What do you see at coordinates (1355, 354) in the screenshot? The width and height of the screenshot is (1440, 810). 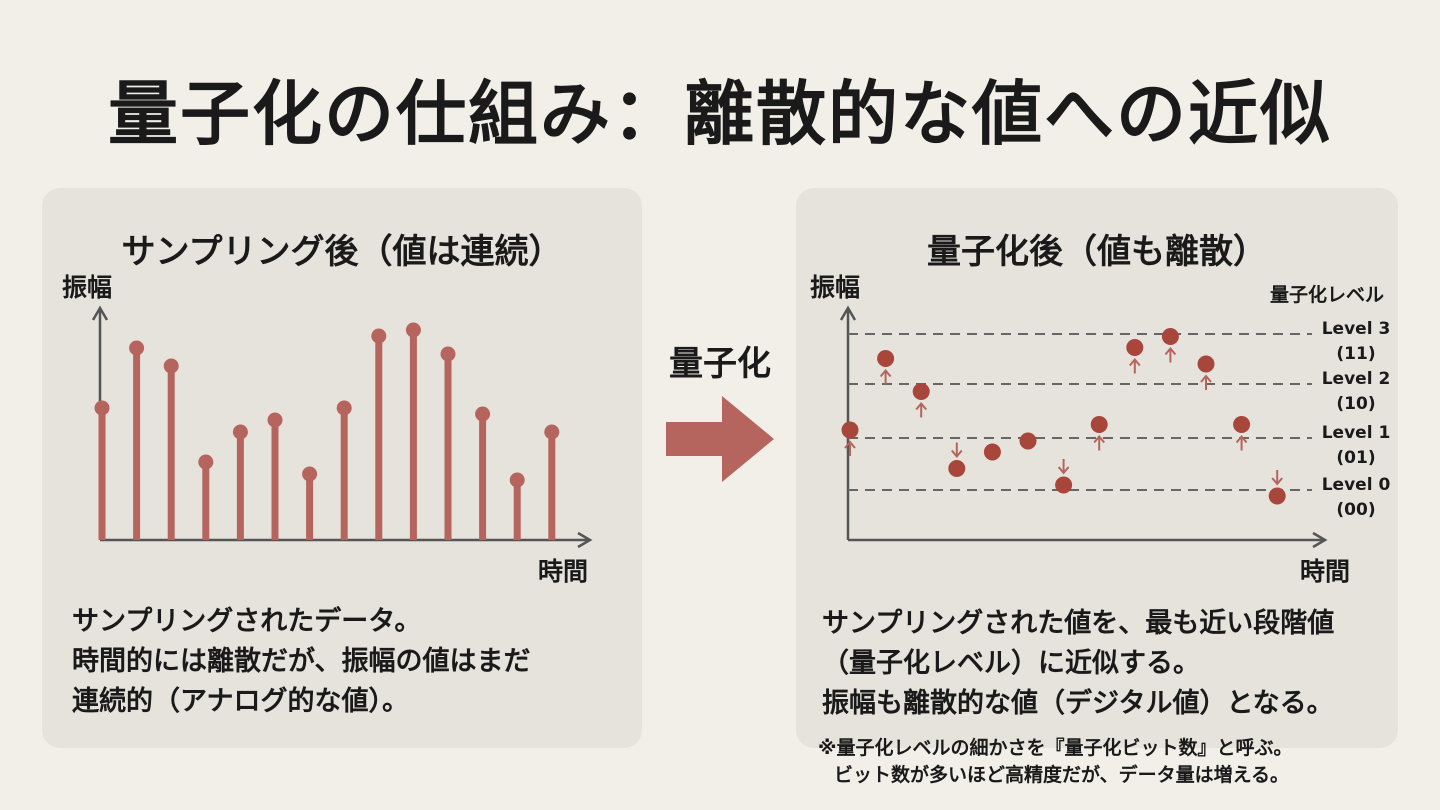 I see `level-code: (11)` at bounding box center [1355, 354].